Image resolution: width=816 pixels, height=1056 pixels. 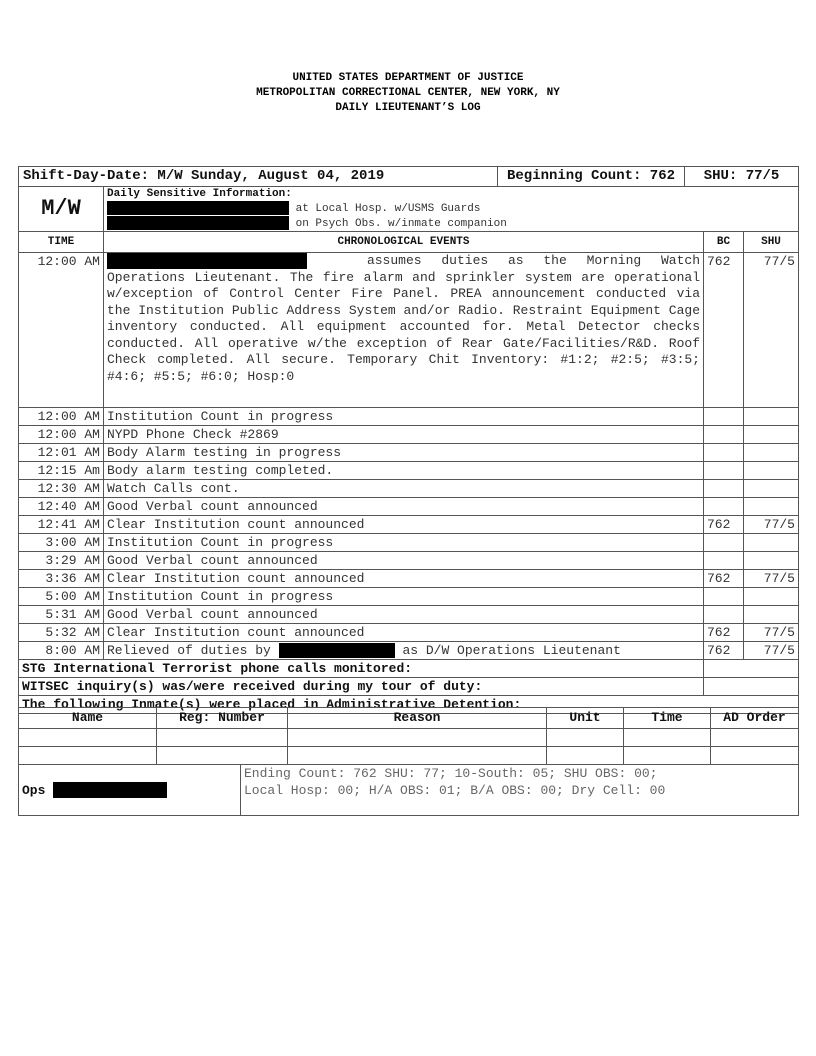 I want to click on event-text: Watch Calls cont., so click(x=403, y=488).